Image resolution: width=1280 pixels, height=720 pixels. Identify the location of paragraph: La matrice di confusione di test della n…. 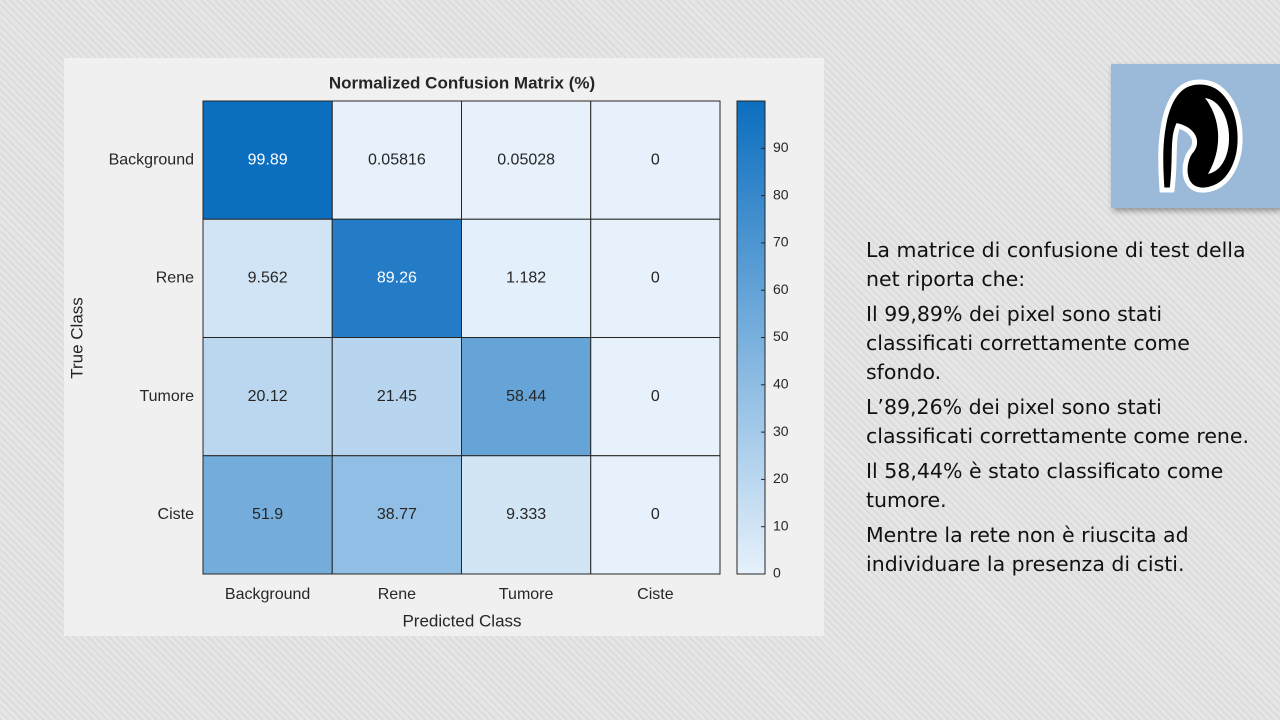
(1056, 264).